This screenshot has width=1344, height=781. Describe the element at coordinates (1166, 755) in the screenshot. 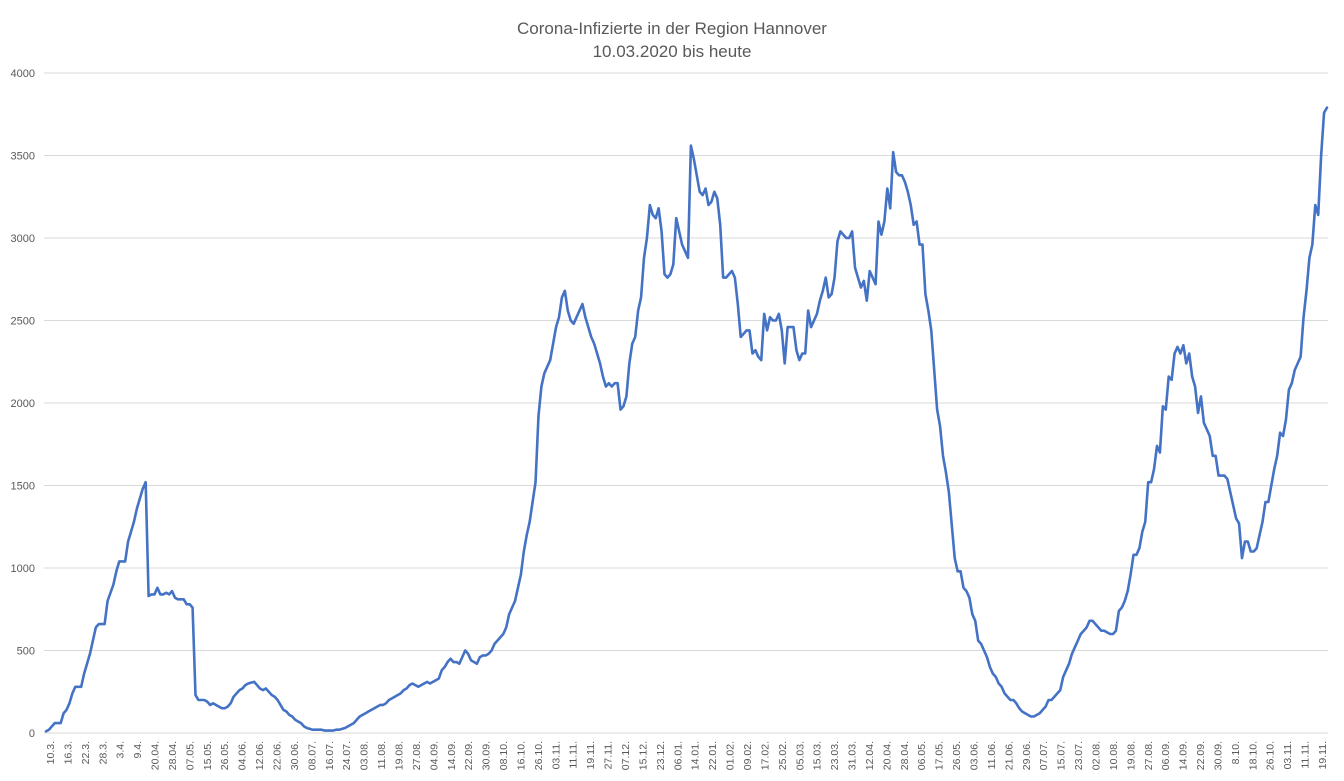

I see `x-tick-label: 06.09.` at that location.